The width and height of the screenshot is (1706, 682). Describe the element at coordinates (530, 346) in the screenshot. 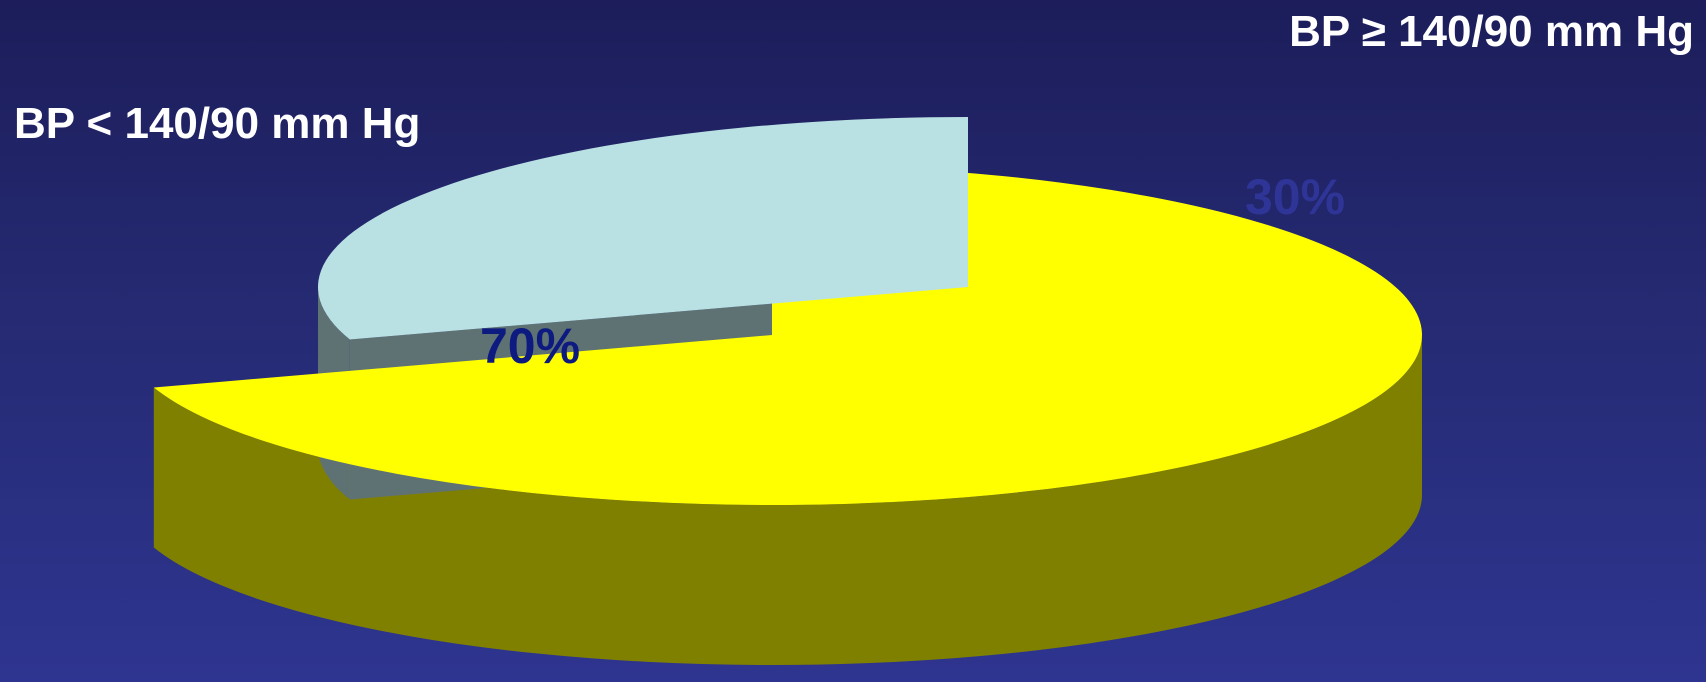

I see `slice-1-value-label: 70%` at that location.